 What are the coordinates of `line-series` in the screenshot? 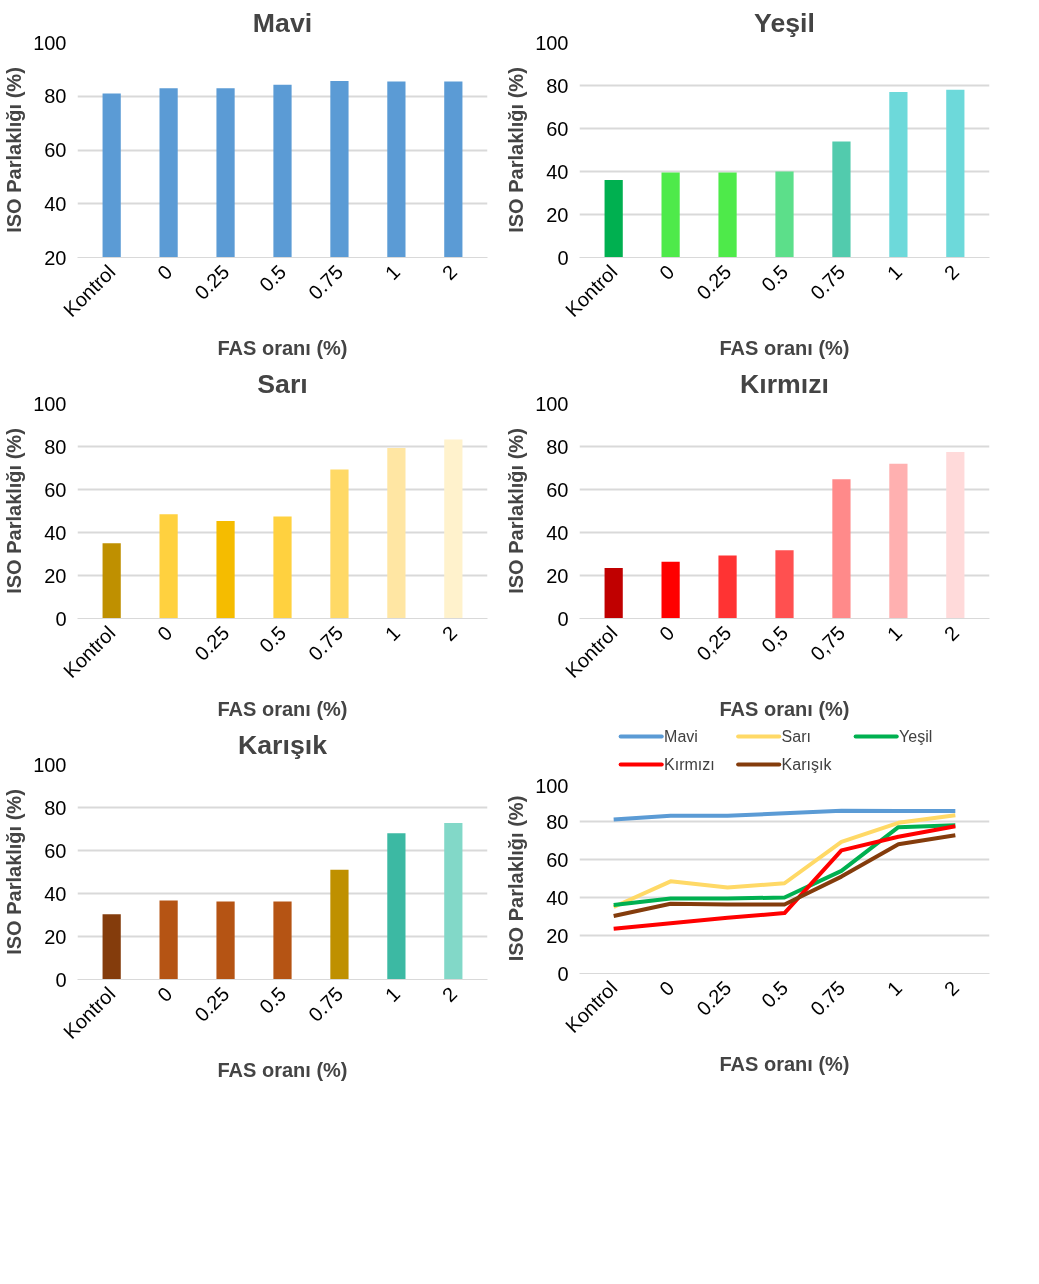 It's located at (784, 877).